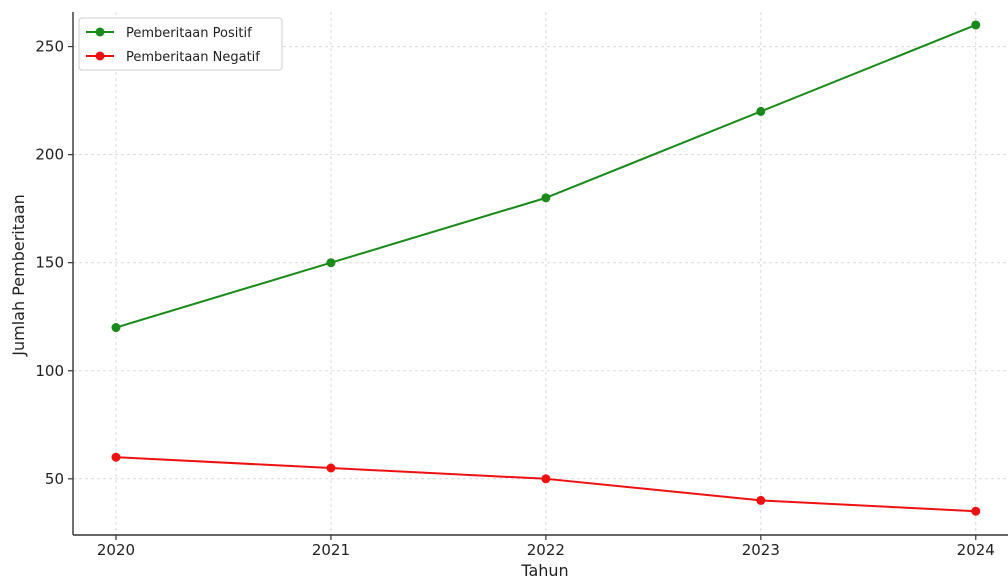 Image resolution: width=1008 pixels, height=579 pixels. I want to click on y-tick-label: 250, so click(49, 47).